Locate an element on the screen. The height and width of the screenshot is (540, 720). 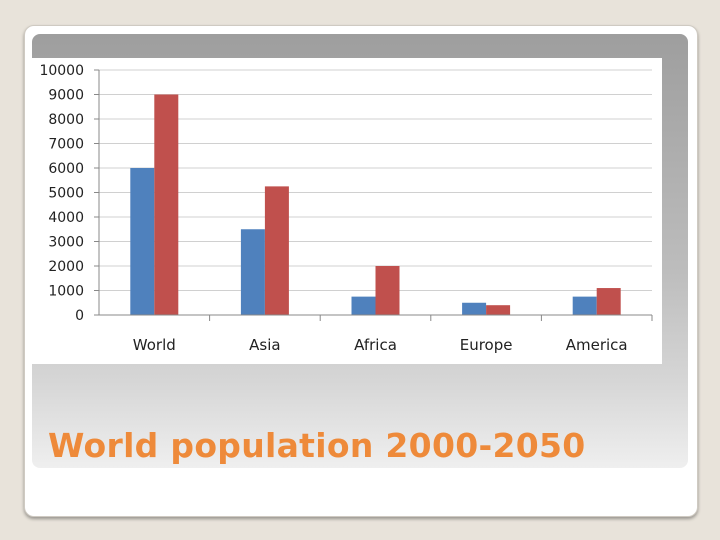
x-category-label: World is located at coordinates (154, 345).